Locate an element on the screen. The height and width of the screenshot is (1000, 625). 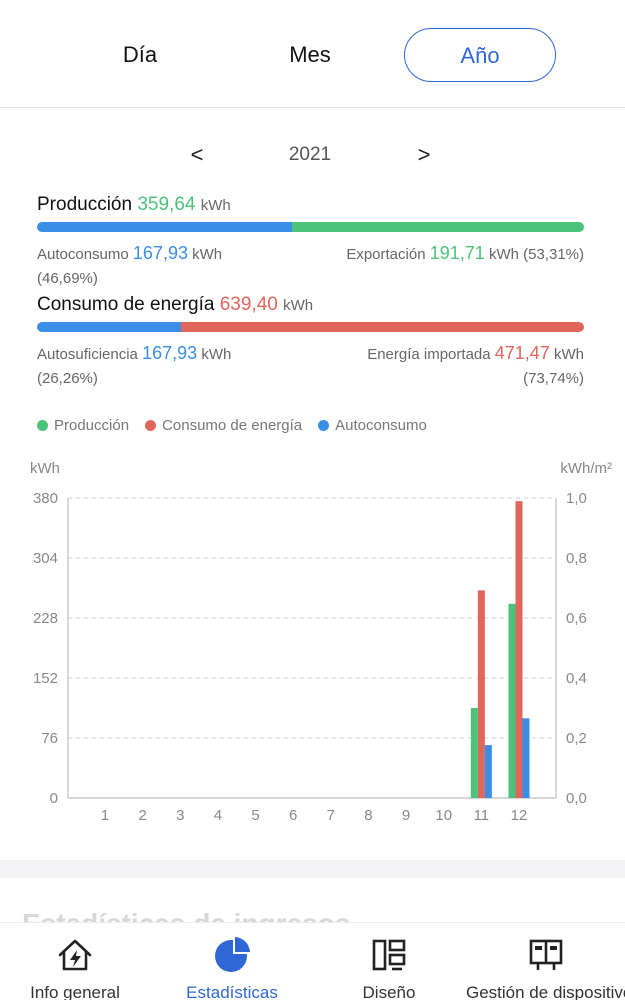
production-summary-title: Producción 359,64 kWh is located at coordinates (134, 205).